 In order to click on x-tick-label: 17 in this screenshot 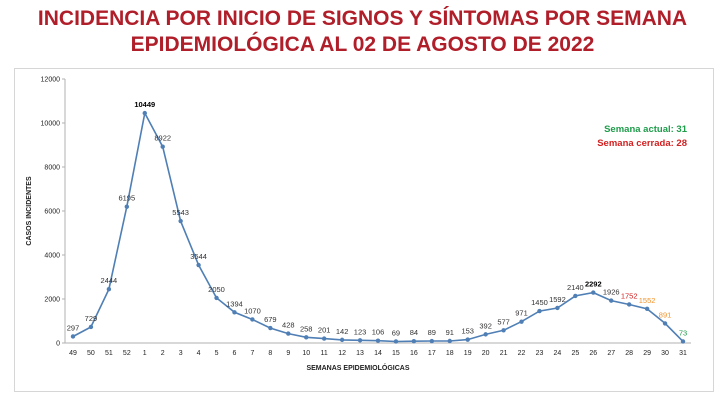, I will do `click(432, 353)`.